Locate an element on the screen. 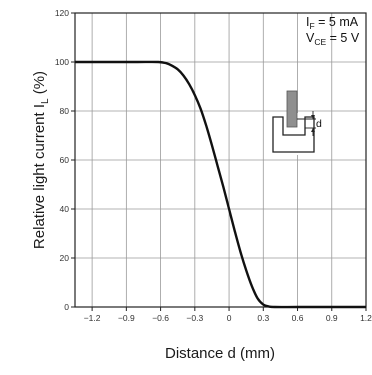 The width and height of the screenshot is (372, 375). y-tick-label: 0 is located at coordinates (66, 307).